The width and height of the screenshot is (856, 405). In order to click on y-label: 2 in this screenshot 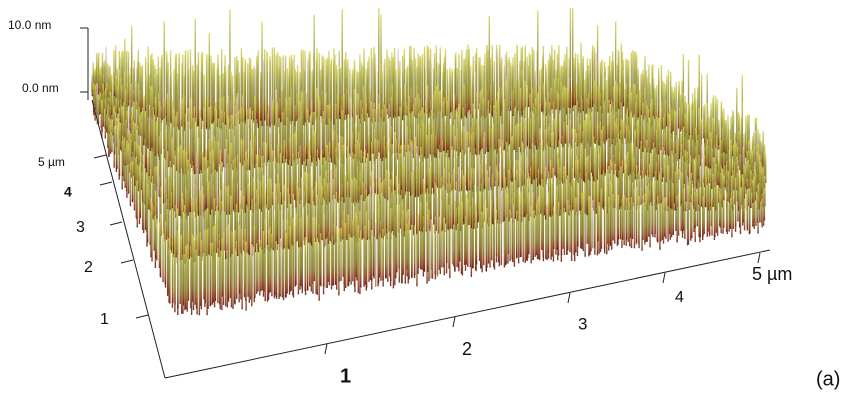, I will do `click(88, 267)`.